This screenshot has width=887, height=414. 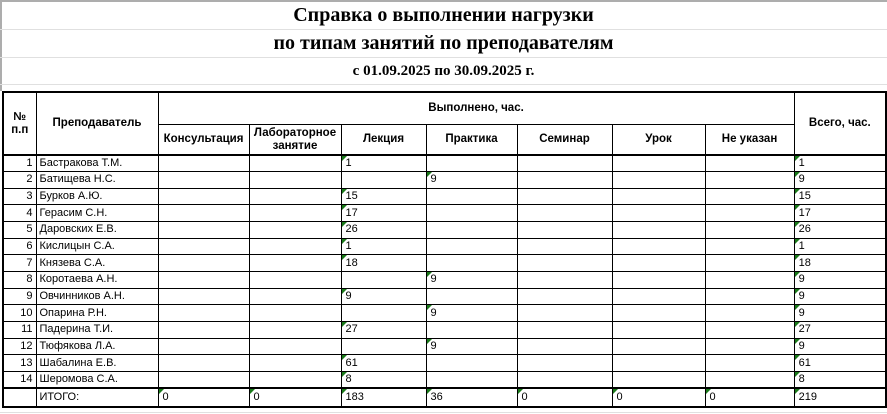 What do you see at coordinates (383, 196) in the screenshot?
I see `lecture-cell: 15` at bounding box center [383, 196].